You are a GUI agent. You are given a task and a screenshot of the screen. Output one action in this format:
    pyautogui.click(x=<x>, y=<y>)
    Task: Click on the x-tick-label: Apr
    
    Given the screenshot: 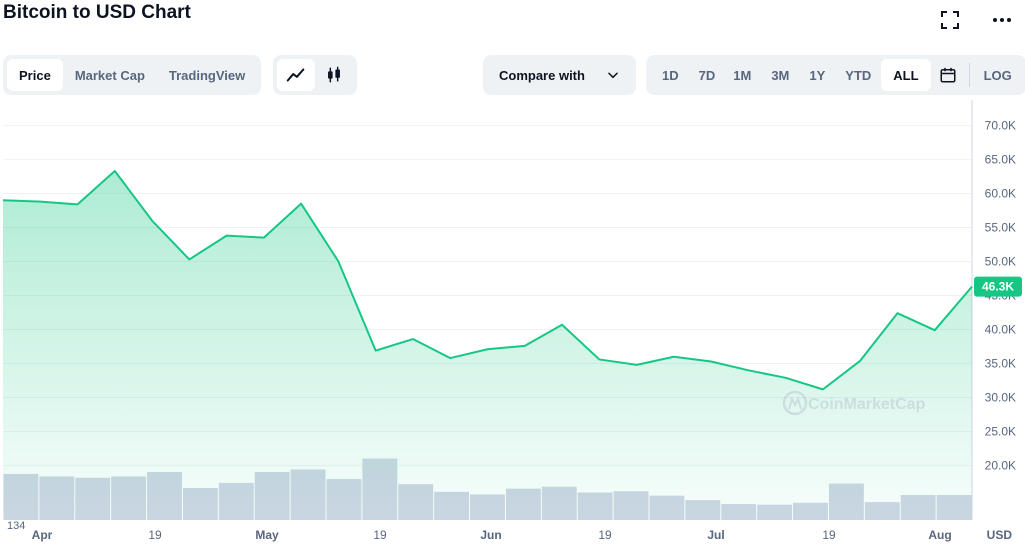 What is the action you would take?
    pyautogui.click(x=42, y=535)
    